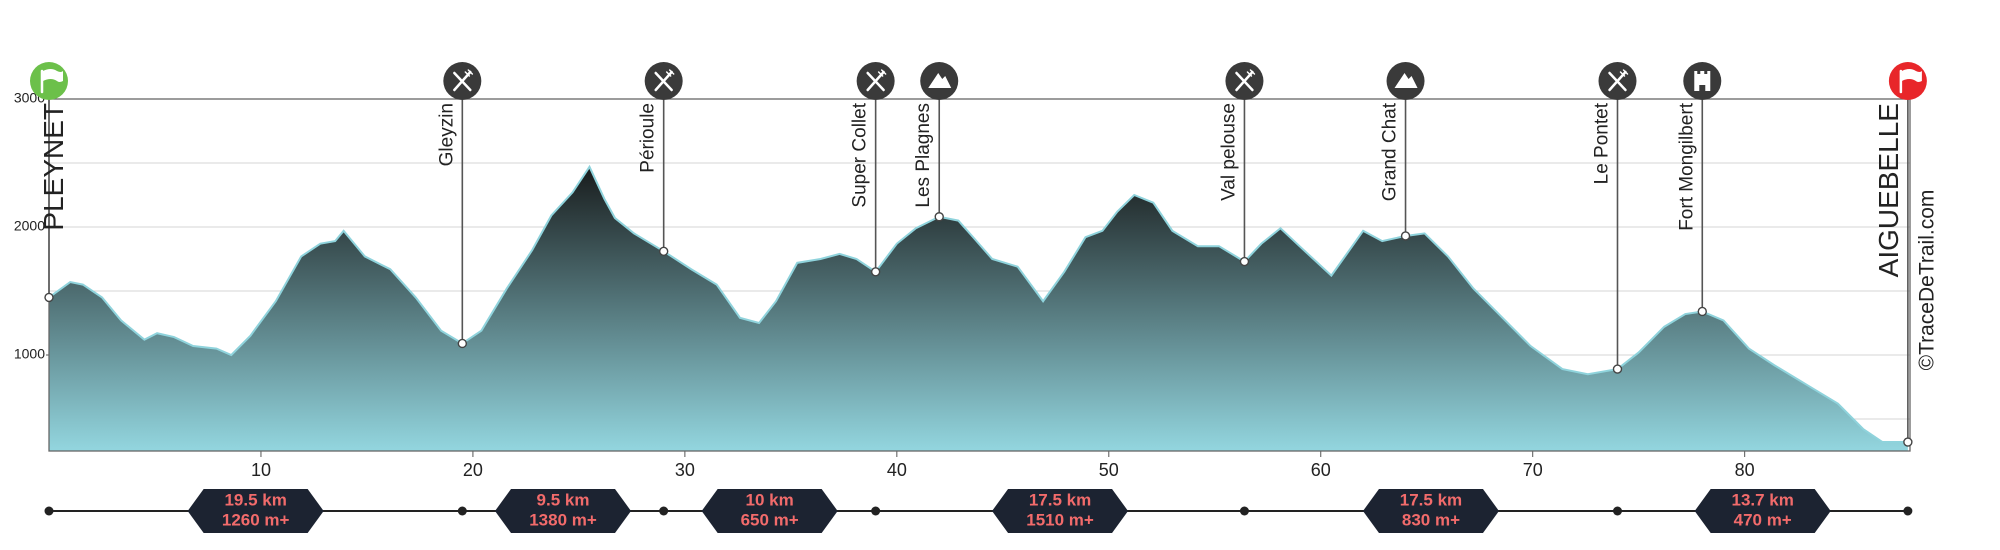 The image size is (2000, 550). What do you see at coordinates (1686, 166) in the screenshot?
I see `waypoint-label: Fort Mongilbert` at bounding box center [1686, 166].